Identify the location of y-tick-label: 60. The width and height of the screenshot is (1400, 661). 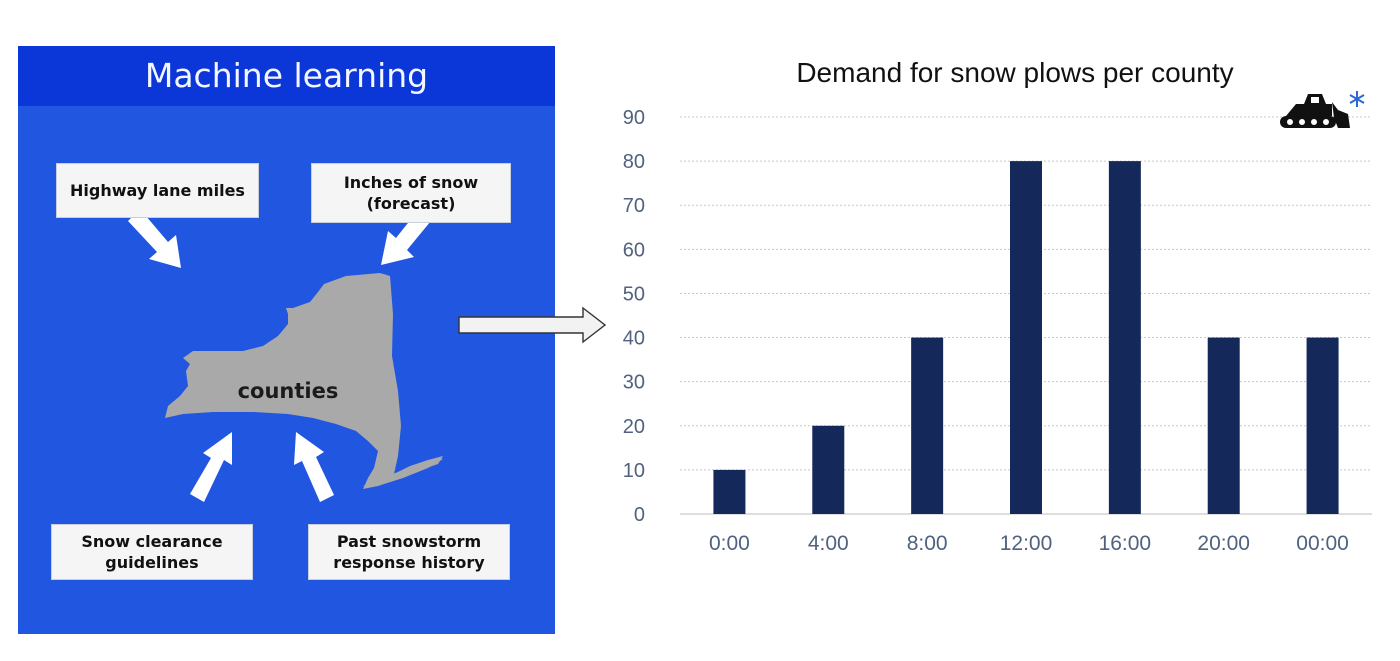
(634, 250).